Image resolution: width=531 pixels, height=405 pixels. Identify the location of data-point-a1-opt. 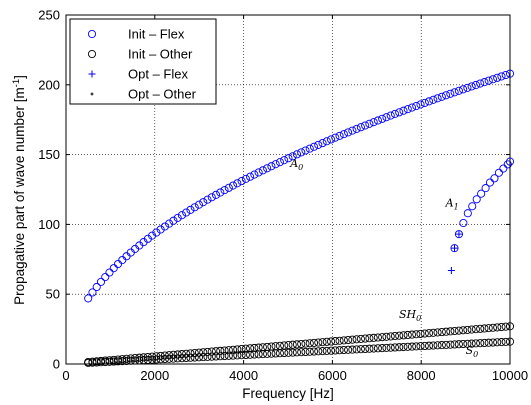
(454, 248).